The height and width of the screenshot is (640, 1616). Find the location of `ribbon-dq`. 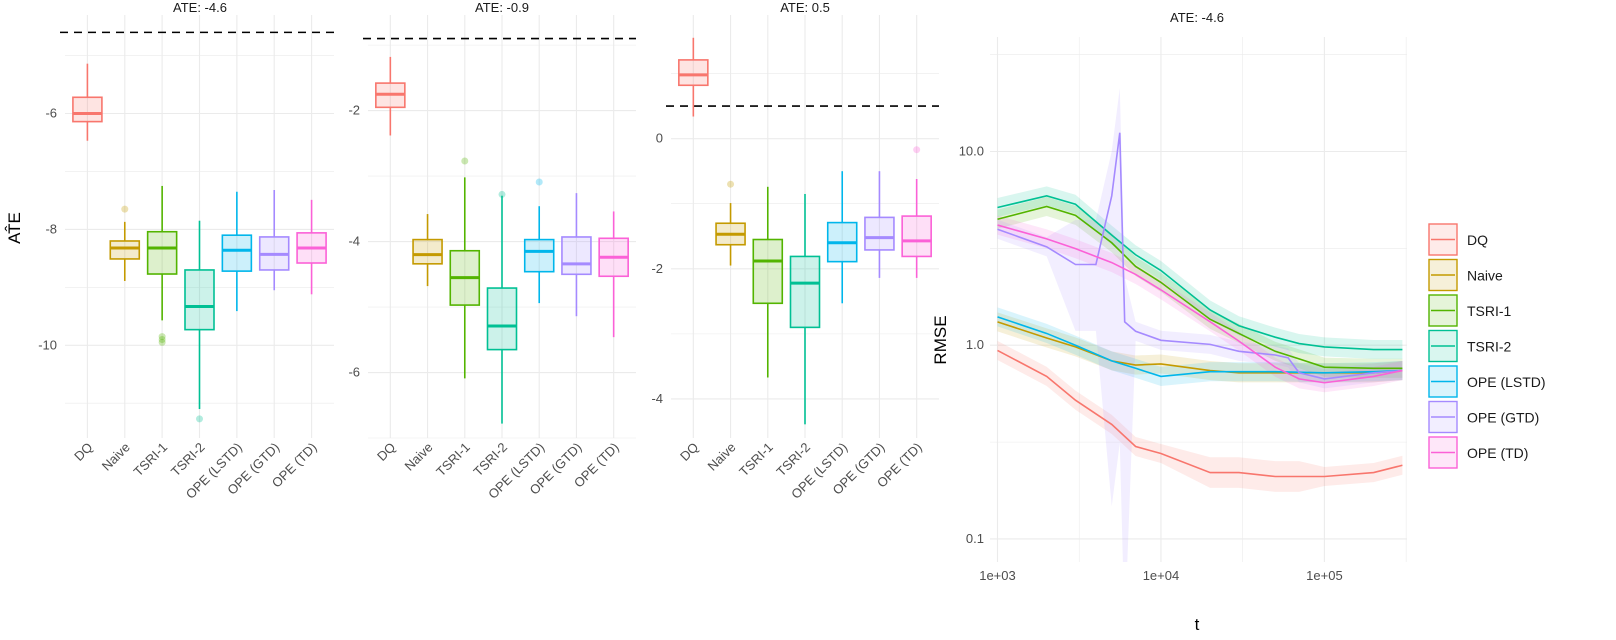

ribbon-dq is located at coordinates (1200, 416).